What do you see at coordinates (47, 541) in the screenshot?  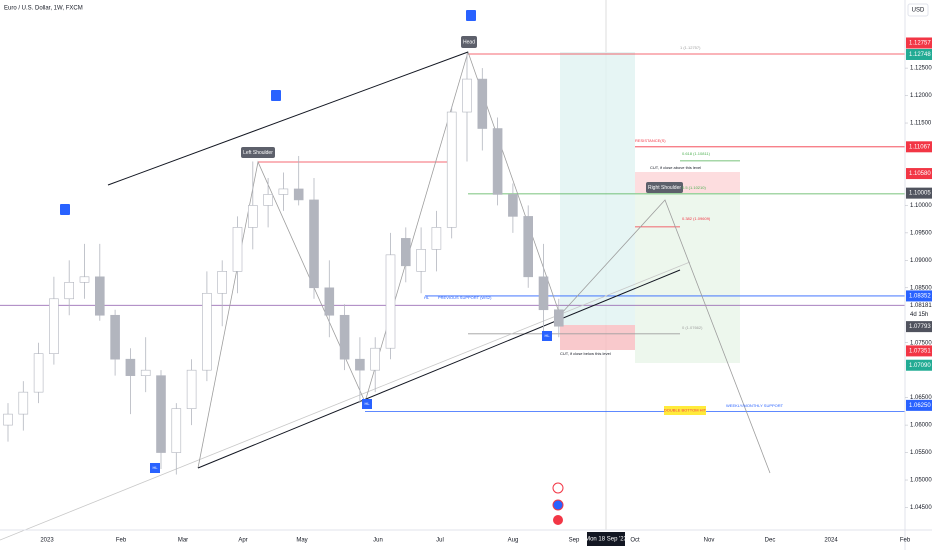 I see `x-tick-label: 2023` at bounding box center [47, 541].